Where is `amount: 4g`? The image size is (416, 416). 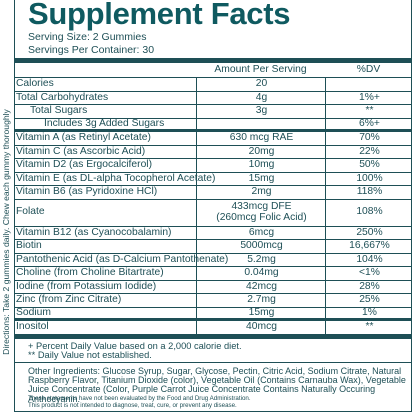 amount: 4g is located at coordinates (261, 97).